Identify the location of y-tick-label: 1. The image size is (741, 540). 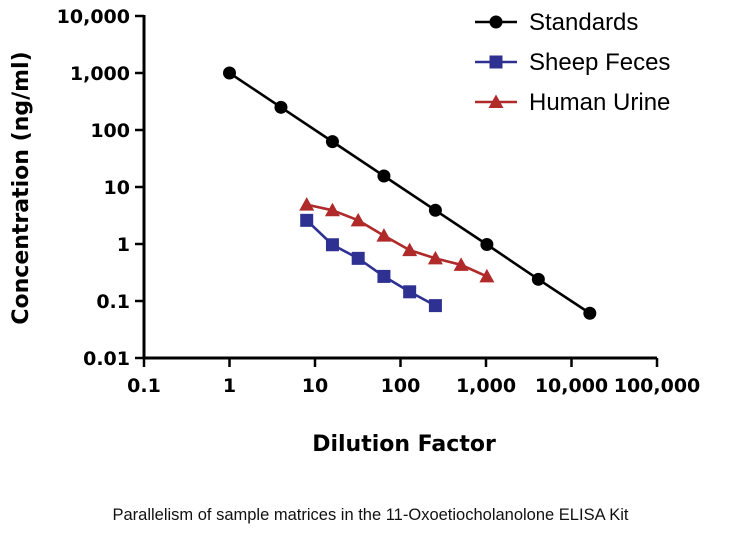
(123, 245).